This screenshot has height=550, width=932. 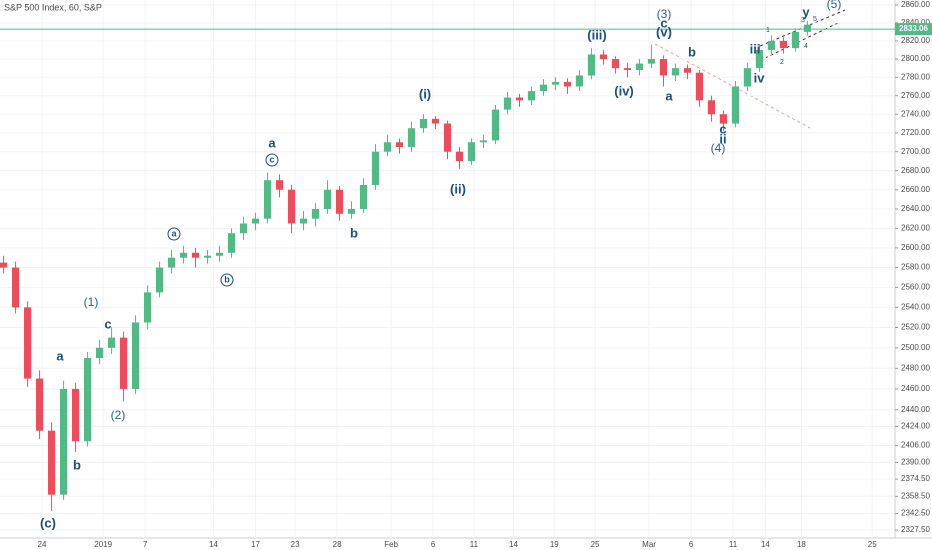 I want to click on x-tick-label: 25, so click(x=595, y=544).